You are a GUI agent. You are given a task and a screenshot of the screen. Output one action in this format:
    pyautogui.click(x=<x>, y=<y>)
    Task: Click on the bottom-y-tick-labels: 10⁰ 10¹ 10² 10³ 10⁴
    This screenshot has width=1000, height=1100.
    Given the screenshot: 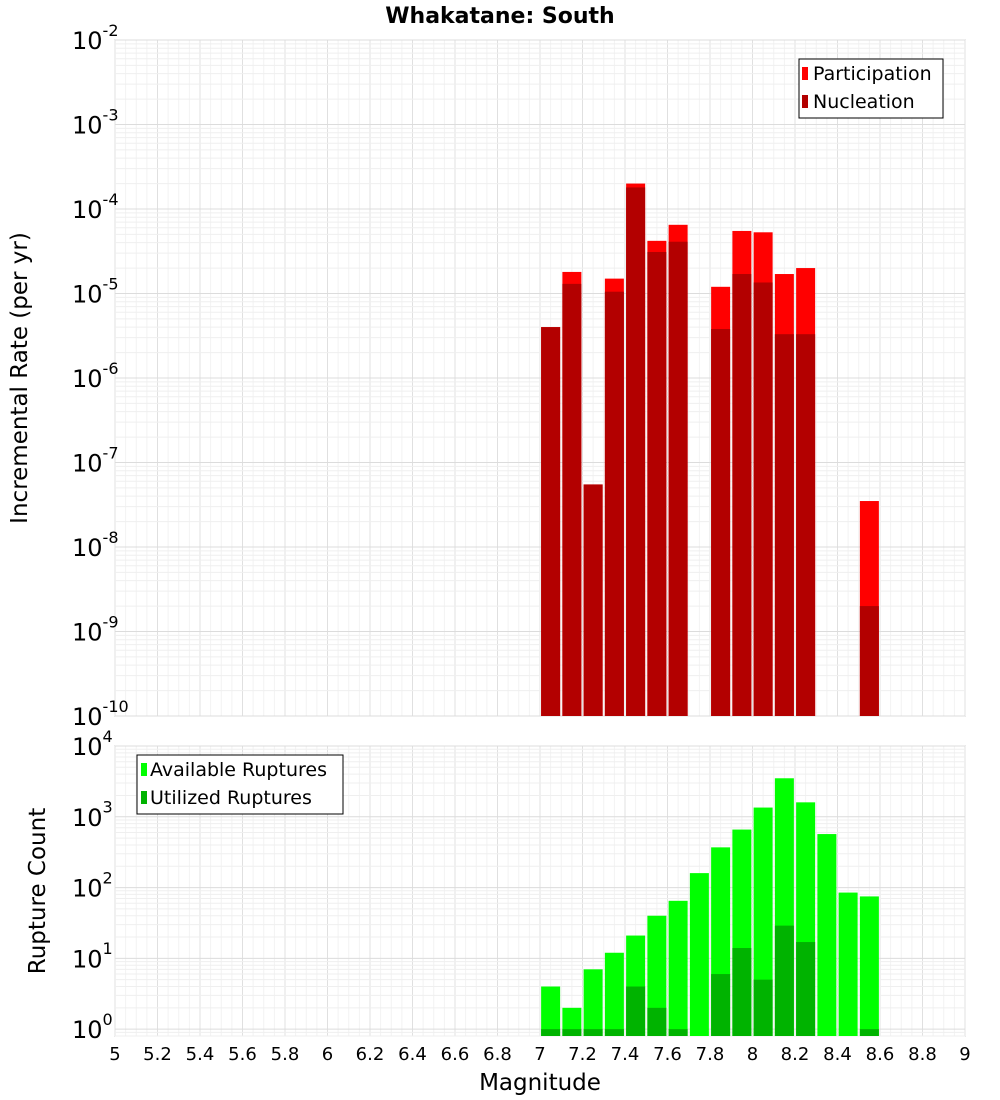 What is the action you would take?
    pyautogui.click(x=92, y=885)
    